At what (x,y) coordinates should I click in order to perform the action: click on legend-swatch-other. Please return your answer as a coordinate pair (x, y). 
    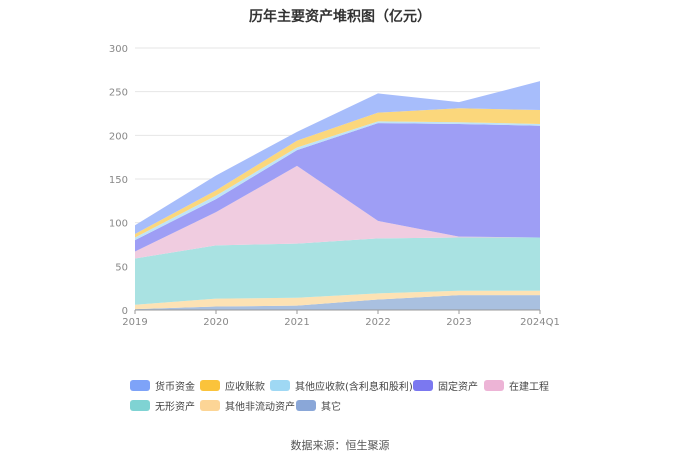
    Looking at the image, I should click on (306, 405).